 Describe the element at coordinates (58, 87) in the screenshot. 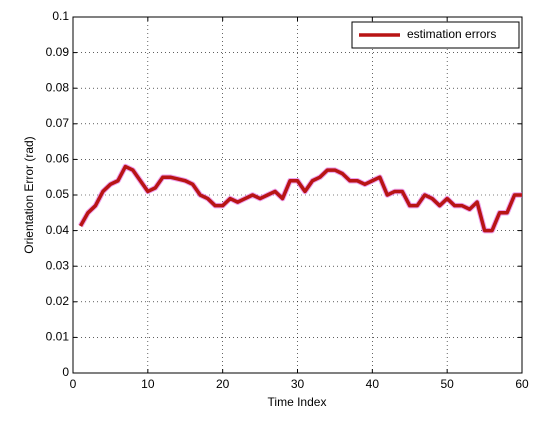

I see `y-tick-label: 0.08` at that location.